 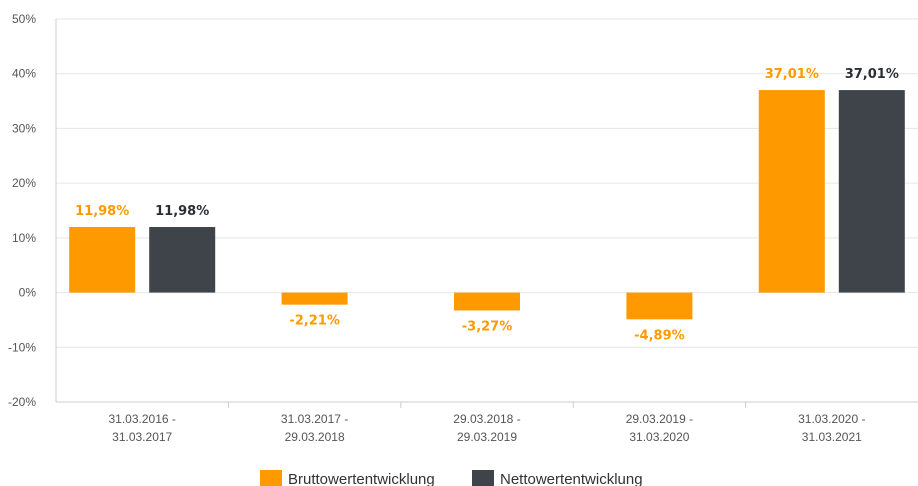 What do you see at coordinates (24, 238) in the screenshot?
I see `y-tick-label: 10%` at bounding box center [24, 238].